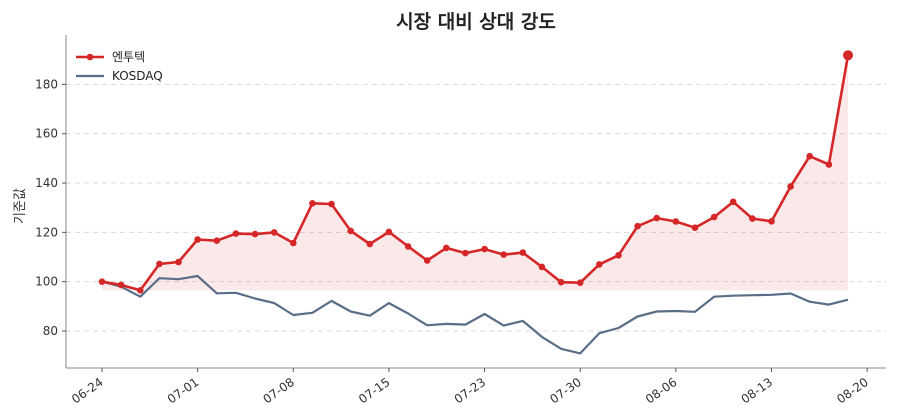 This screenshot has width=900, height=420. I want to click on y-tick-label-120: 120, so click(46, 232).